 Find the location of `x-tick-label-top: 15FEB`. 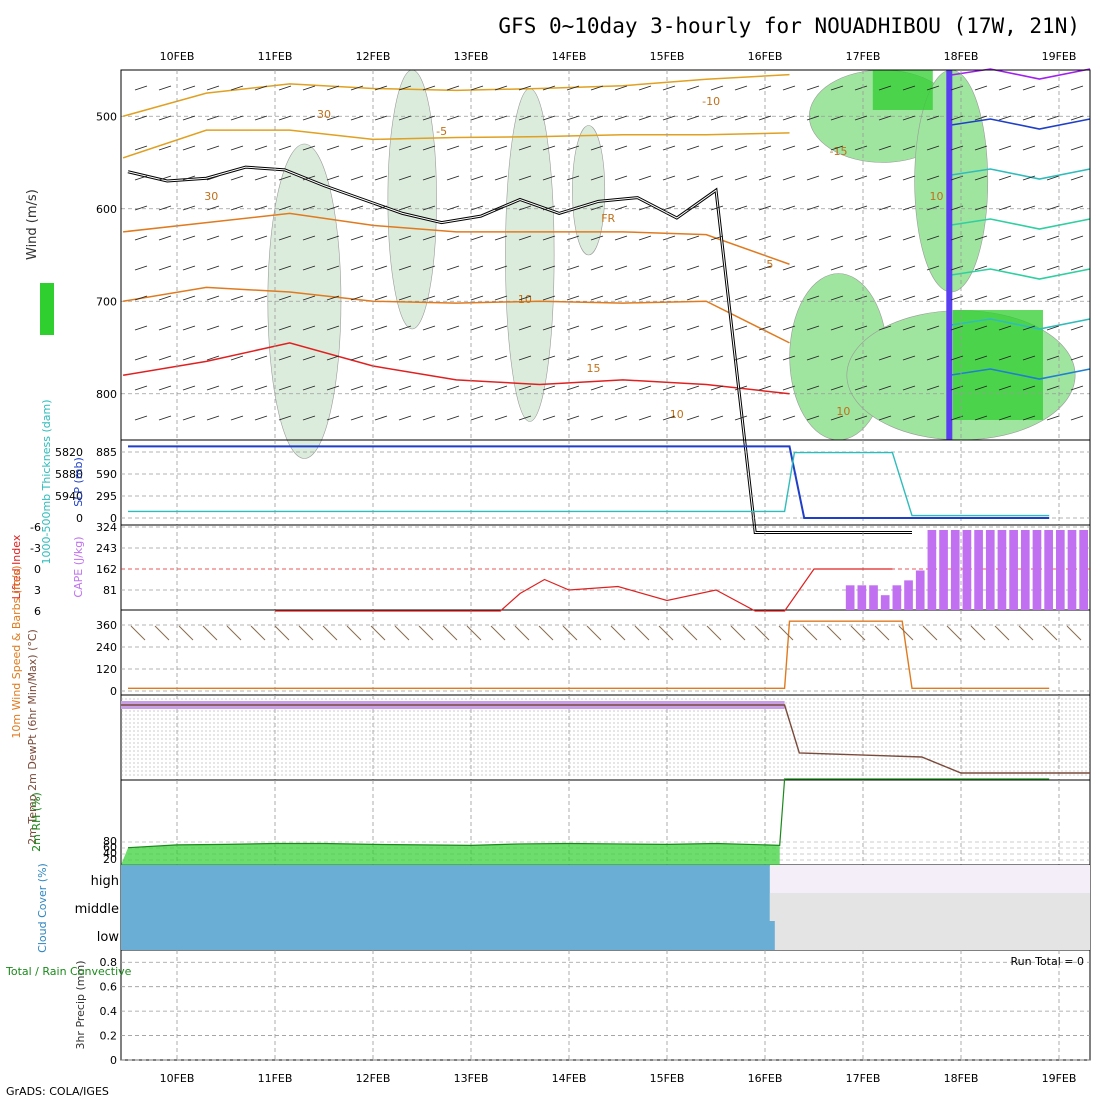

x-tick-label-top: 15FEB is located at coordinates (667, 56).